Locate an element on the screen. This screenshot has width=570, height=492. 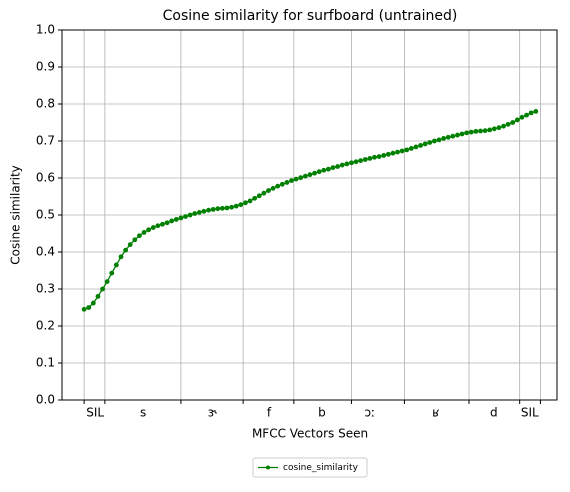
y-tick-label: 0.1 is located at coordinates (45, 363).